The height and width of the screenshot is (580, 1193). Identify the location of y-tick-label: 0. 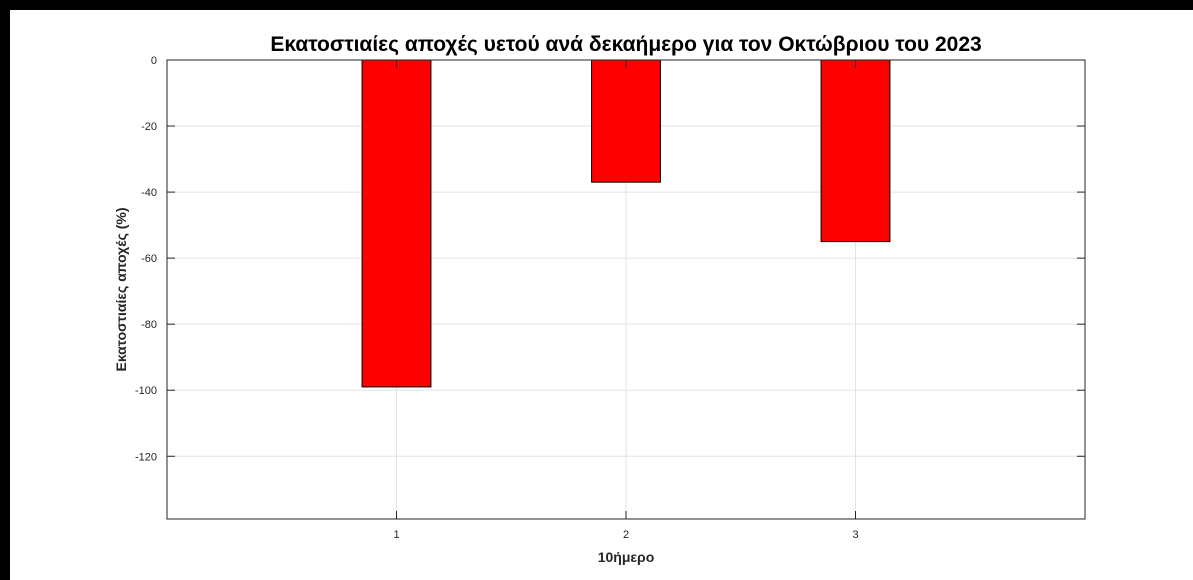
(154, 61).